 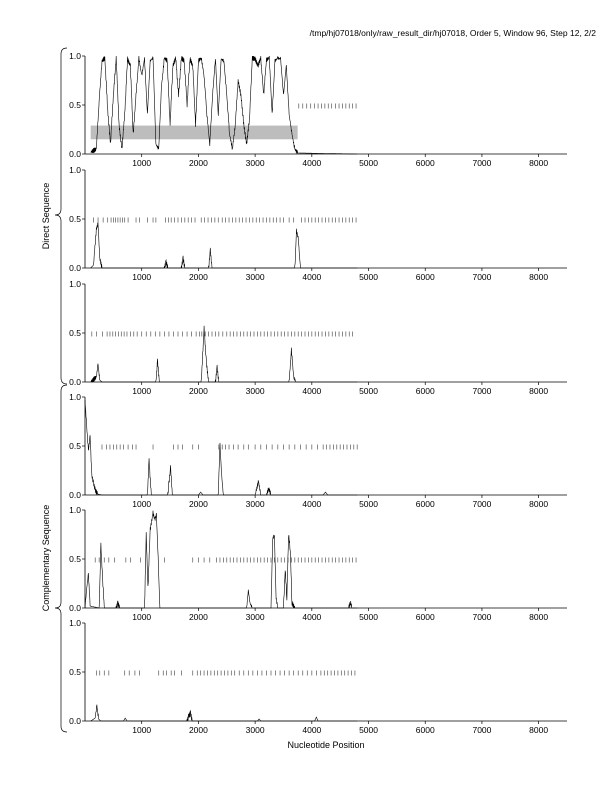 I want to click on shaded-region, so click(x=194, y=132).